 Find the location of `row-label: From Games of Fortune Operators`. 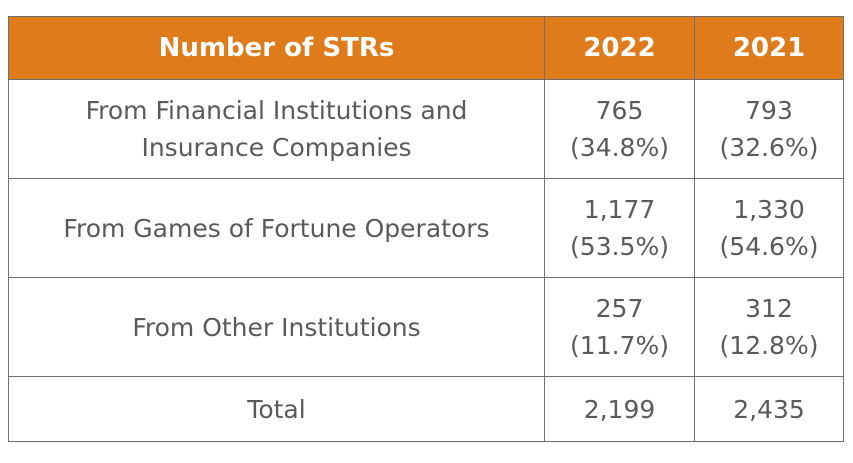

row-label: From Games of Fortune Operators is located at coordinates (276, 228).